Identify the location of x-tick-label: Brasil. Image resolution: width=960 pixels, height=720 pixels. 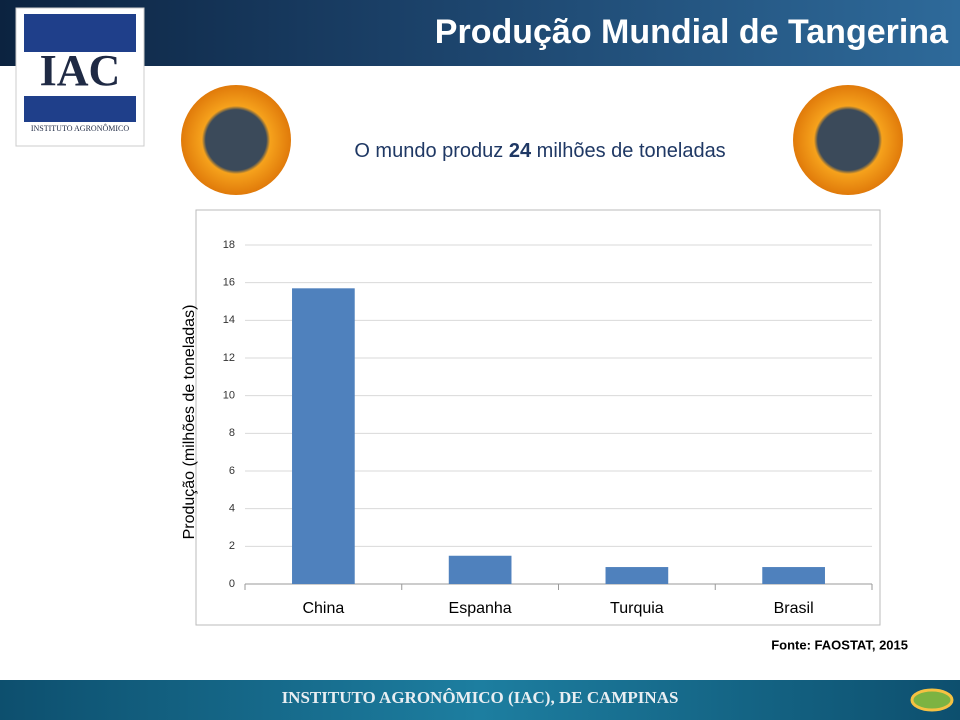
(794, 608).